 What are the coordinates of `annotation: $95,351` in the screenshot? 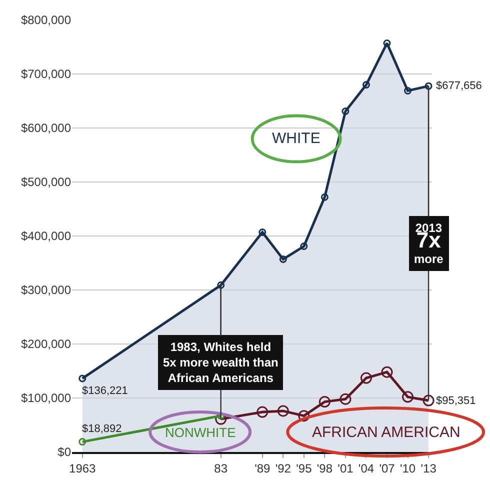 It's located at (456, 401).